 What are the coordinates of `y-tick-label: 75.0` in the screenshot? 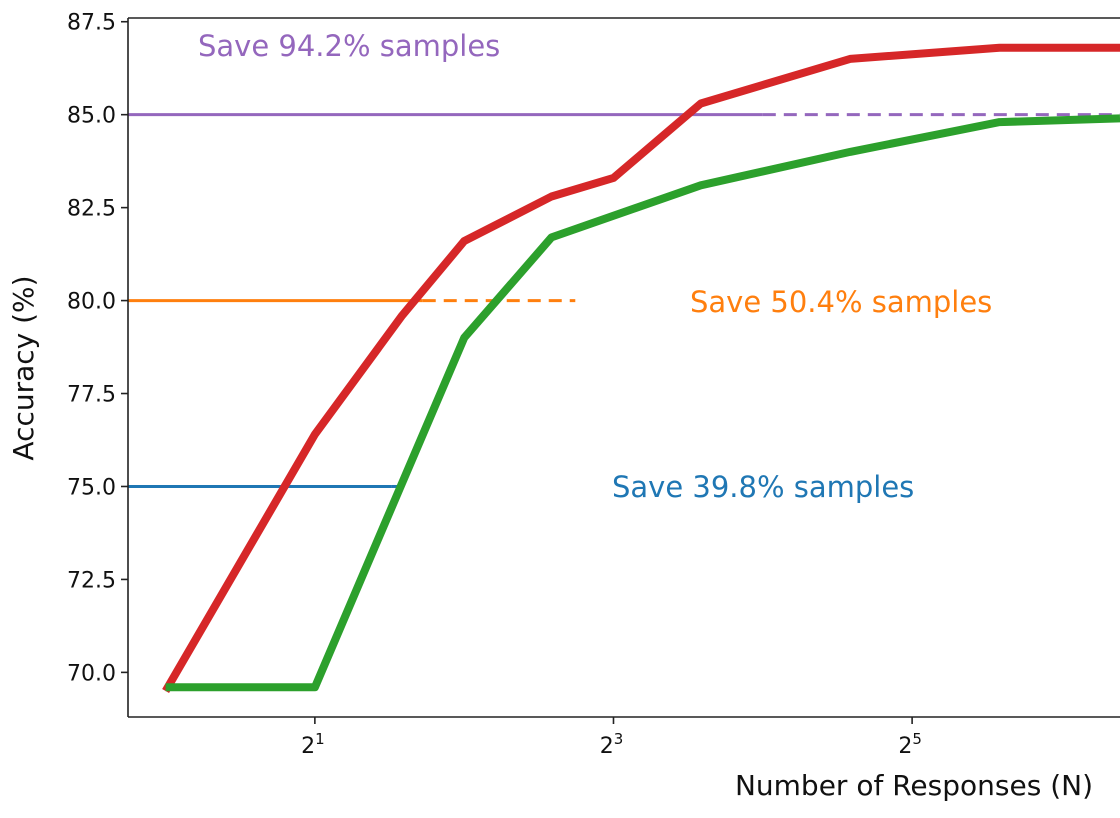 It's located at (91, 487).